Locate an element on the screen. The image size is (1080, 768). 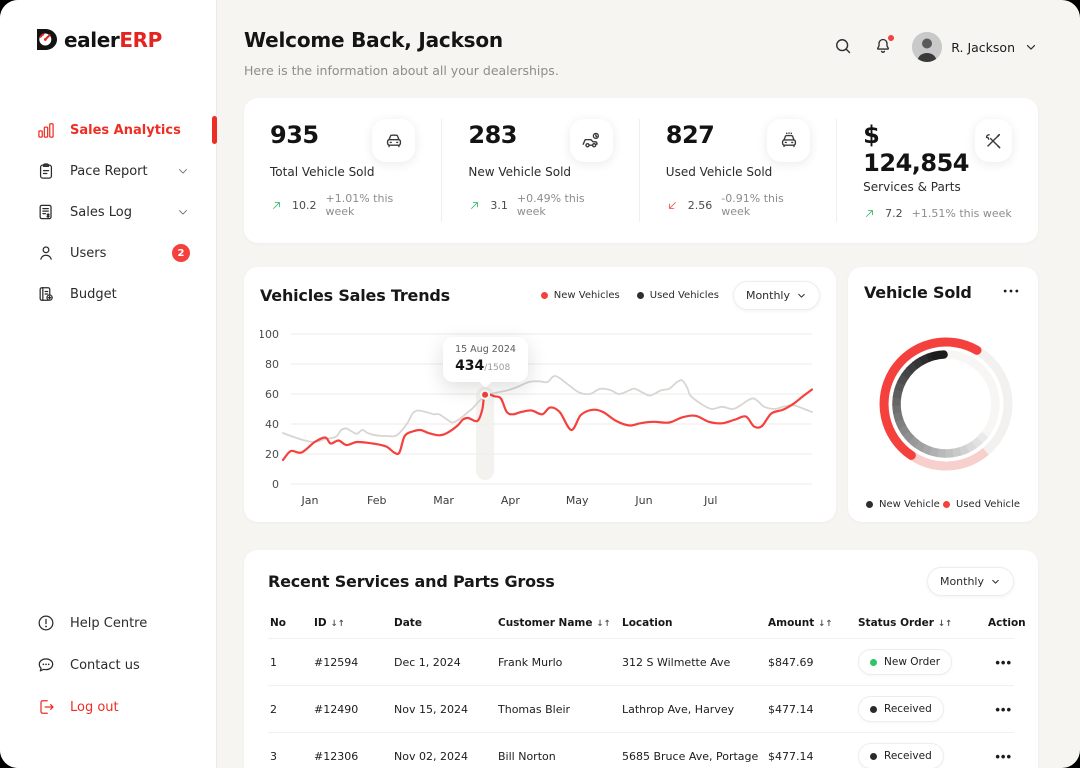
legend-used-vehicle: Used Vehicle is located at coordinates (981, 504).